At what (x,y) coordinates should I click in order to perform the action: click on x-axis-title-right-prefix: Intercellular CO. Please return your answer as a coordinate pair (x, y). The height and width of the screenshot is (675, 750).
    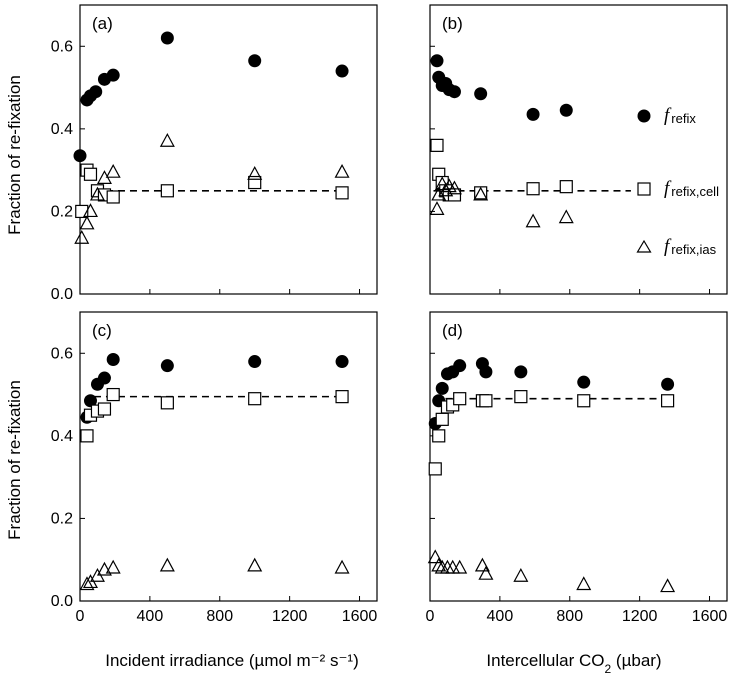
    Looking at the image, I should click on (545, 660).